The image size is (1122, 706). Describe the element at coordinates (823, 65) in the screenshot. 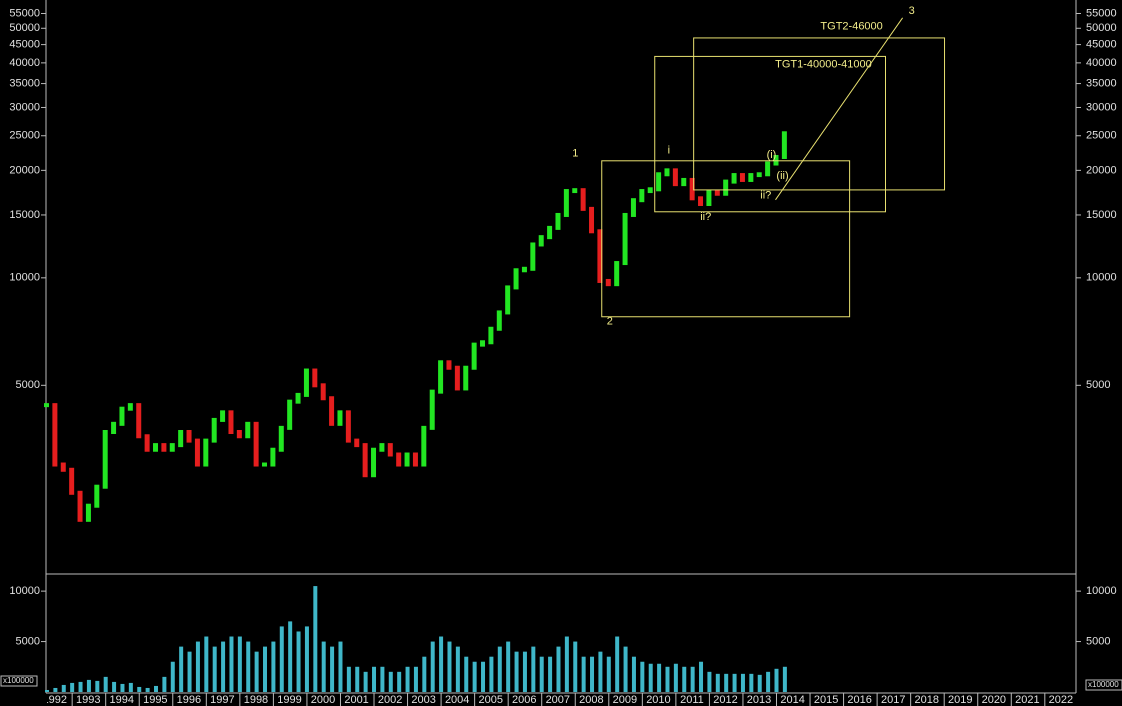

I see `annotation: TGT1-40000-41000` at that location.